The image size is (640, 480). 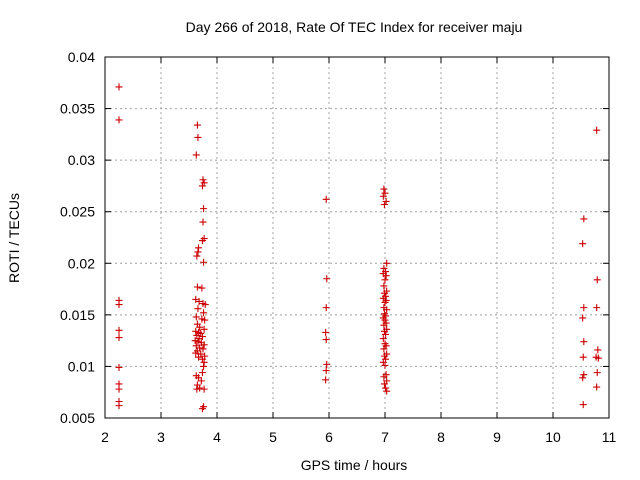 What do you see at coordinates (77, 418) in the screenshot?
I see `y-tick-label: 0.005` at bounding box center [77, 418].